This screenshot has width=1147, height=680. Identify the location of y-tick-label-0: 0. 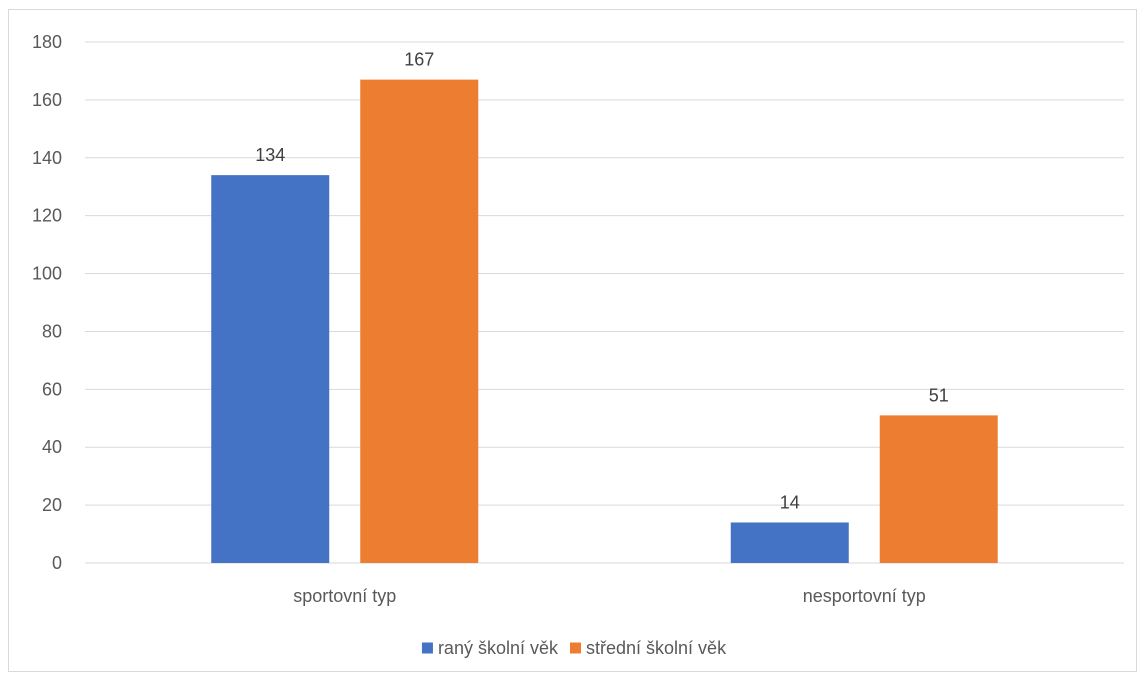
(57, 563).